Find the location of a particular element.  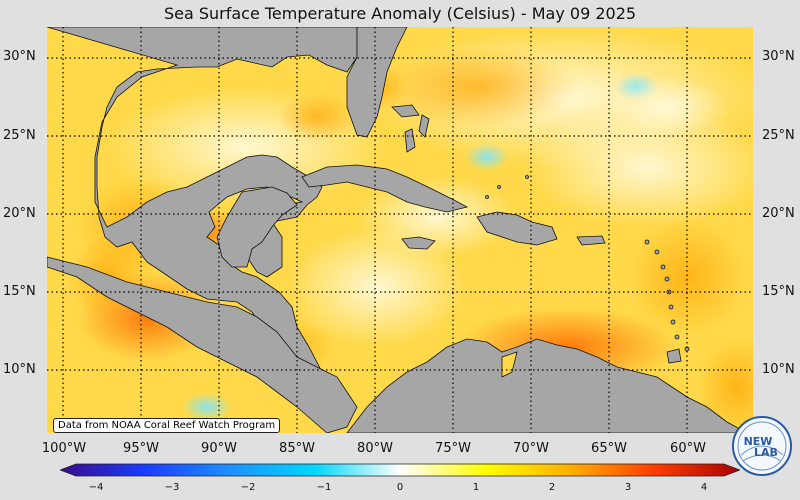

colorbar-tick-4: 4 is located at coordinates (704, 487).